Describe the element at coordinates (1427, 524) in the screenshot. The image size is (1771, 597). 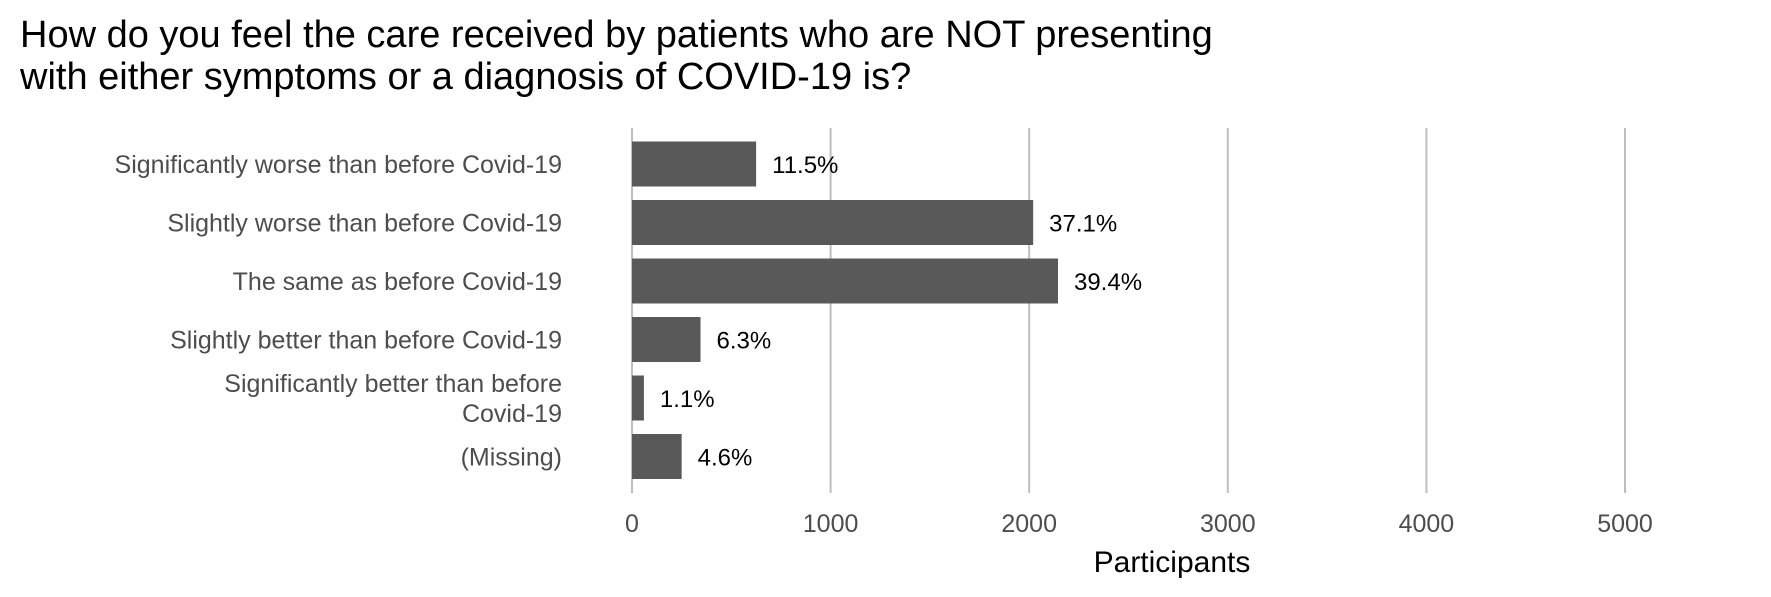
I see `x-tick-label: 4000` at that location.